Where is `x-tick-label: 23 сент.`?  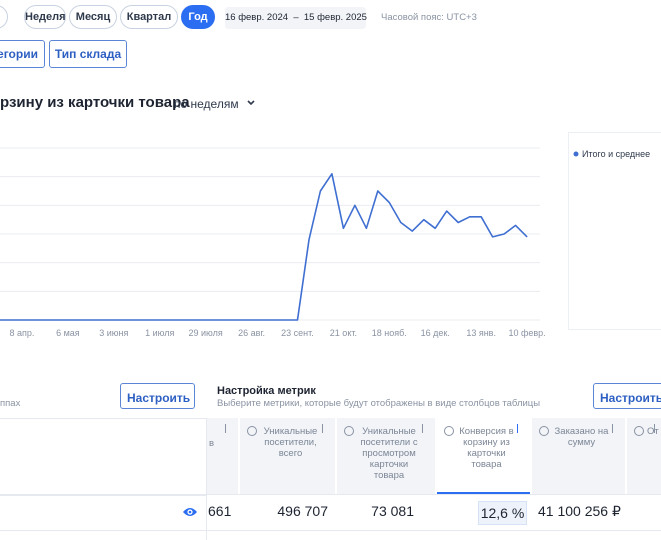 x-tick-label: 23 сент. is located at coordinates (297, 333).